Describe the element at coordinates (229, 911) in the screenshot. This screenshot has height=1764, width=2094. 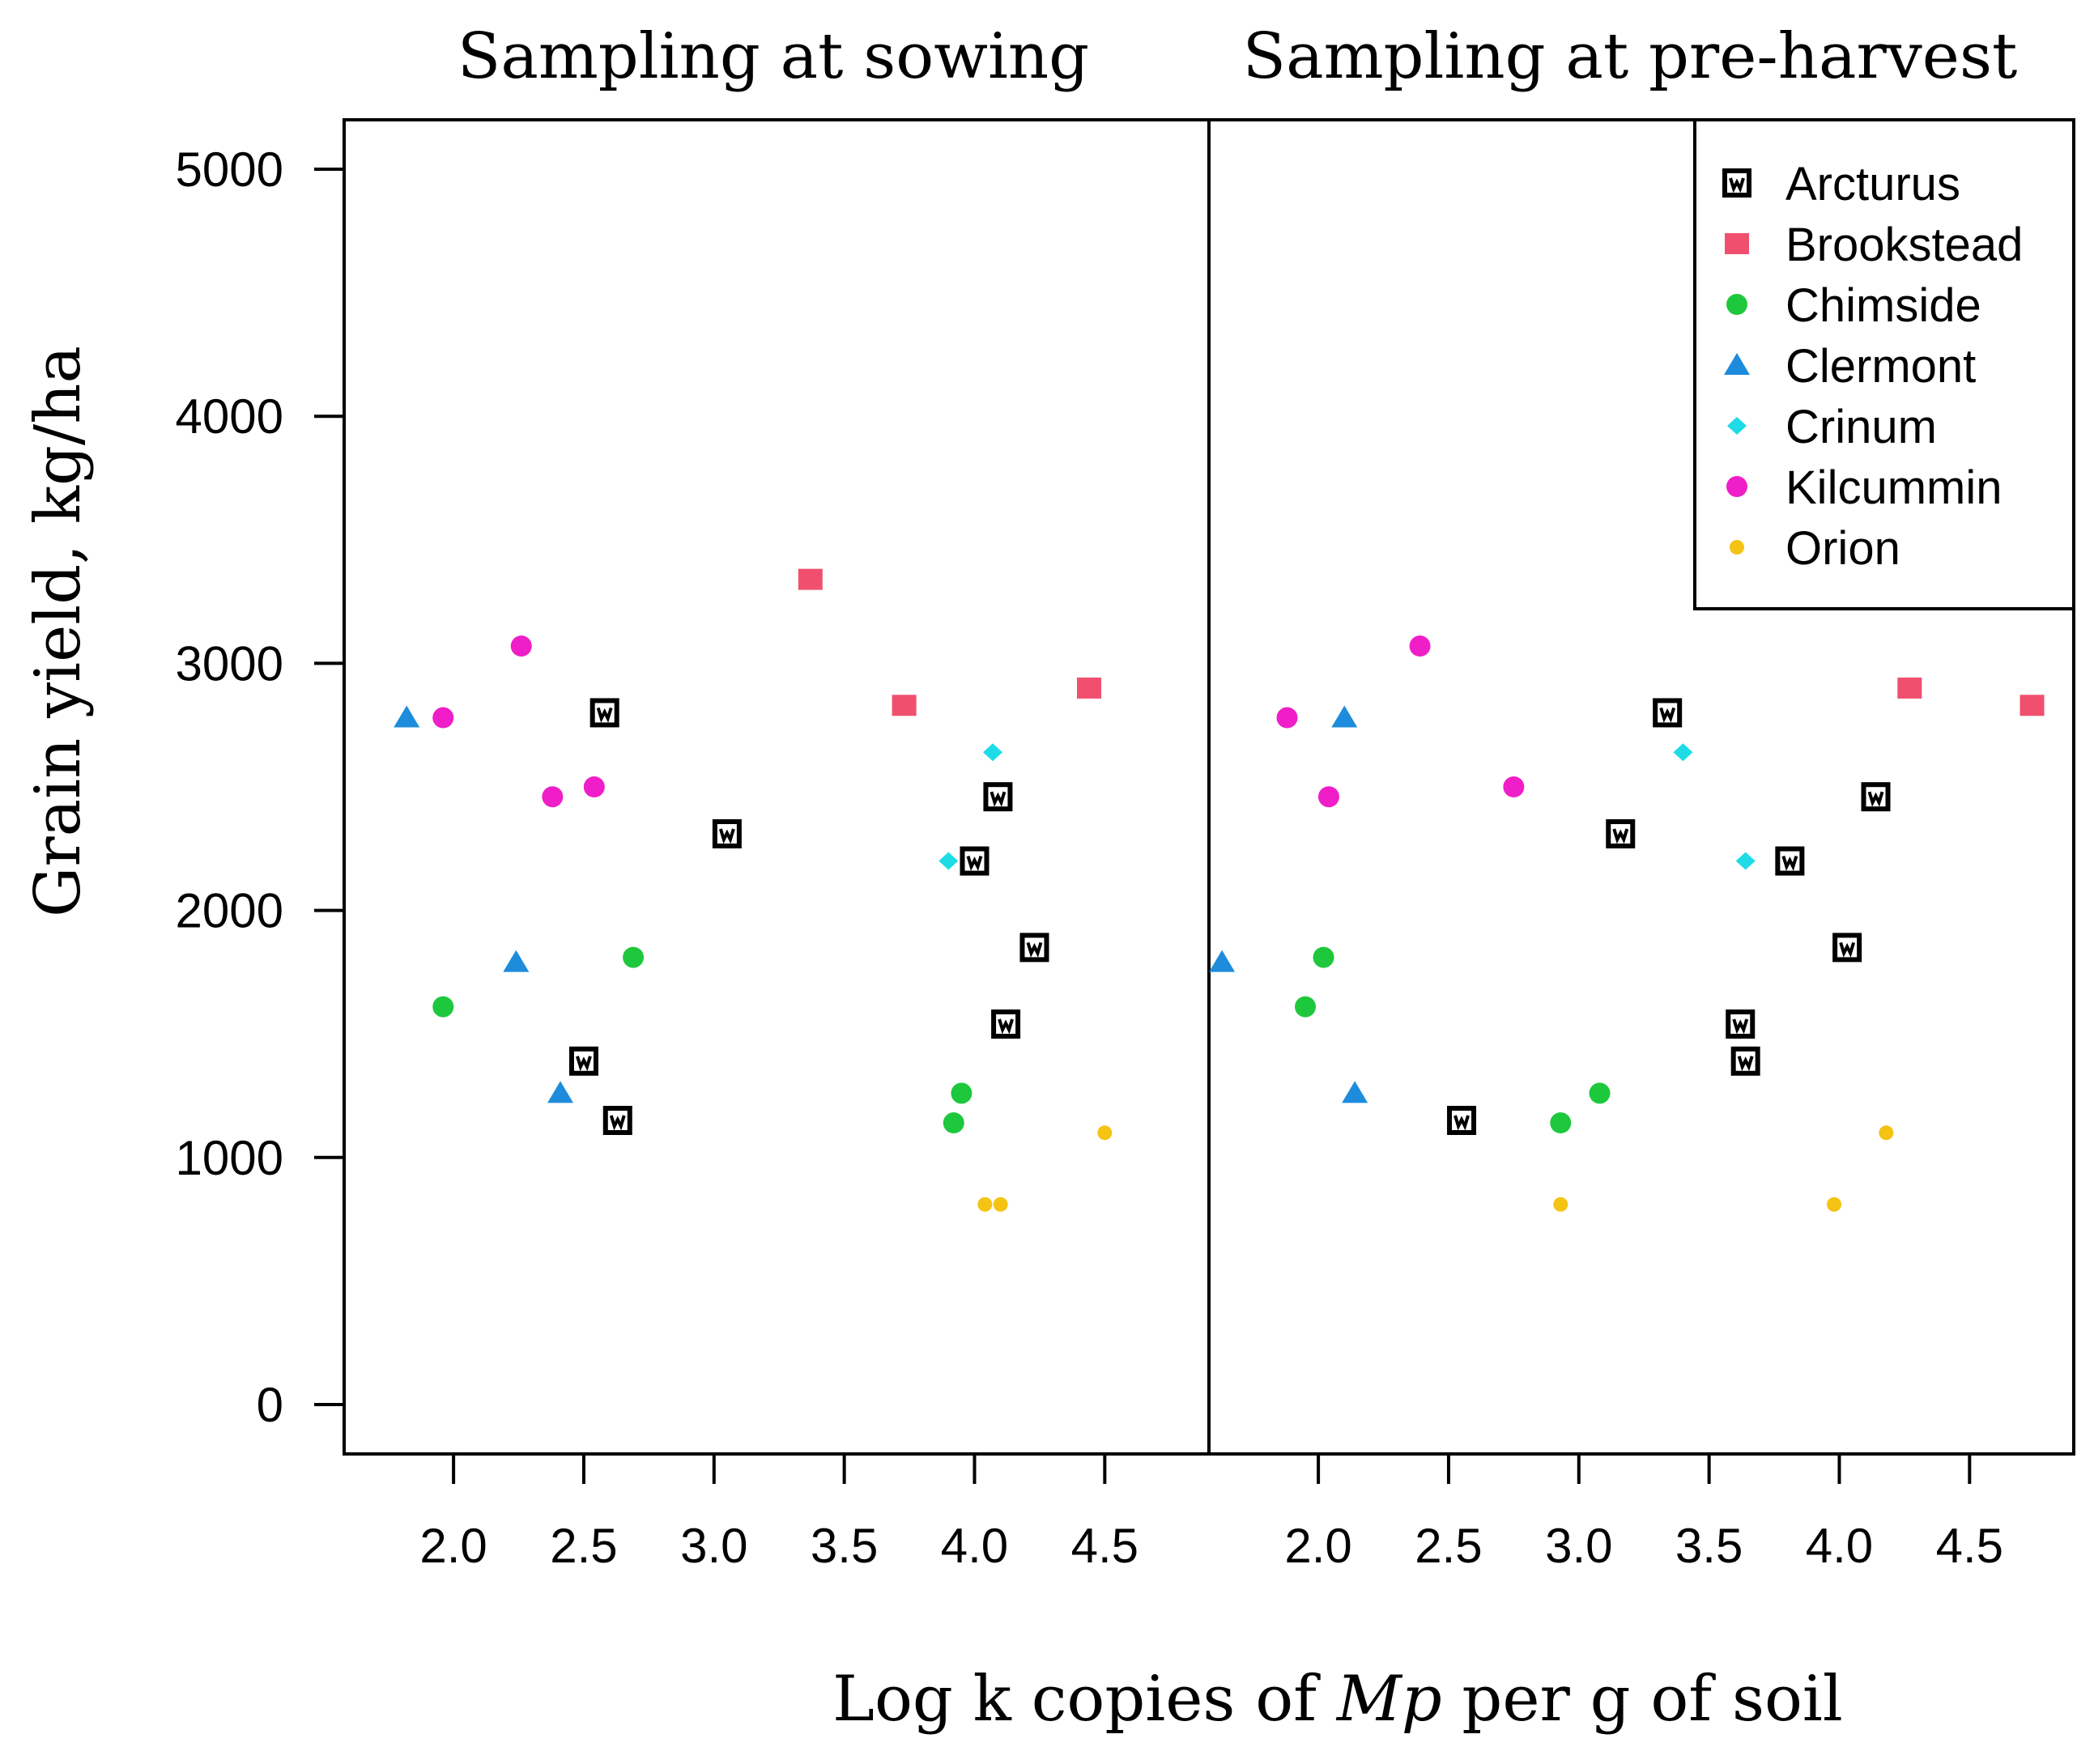
I see `y-tick-label-2000: 2000` at that location.